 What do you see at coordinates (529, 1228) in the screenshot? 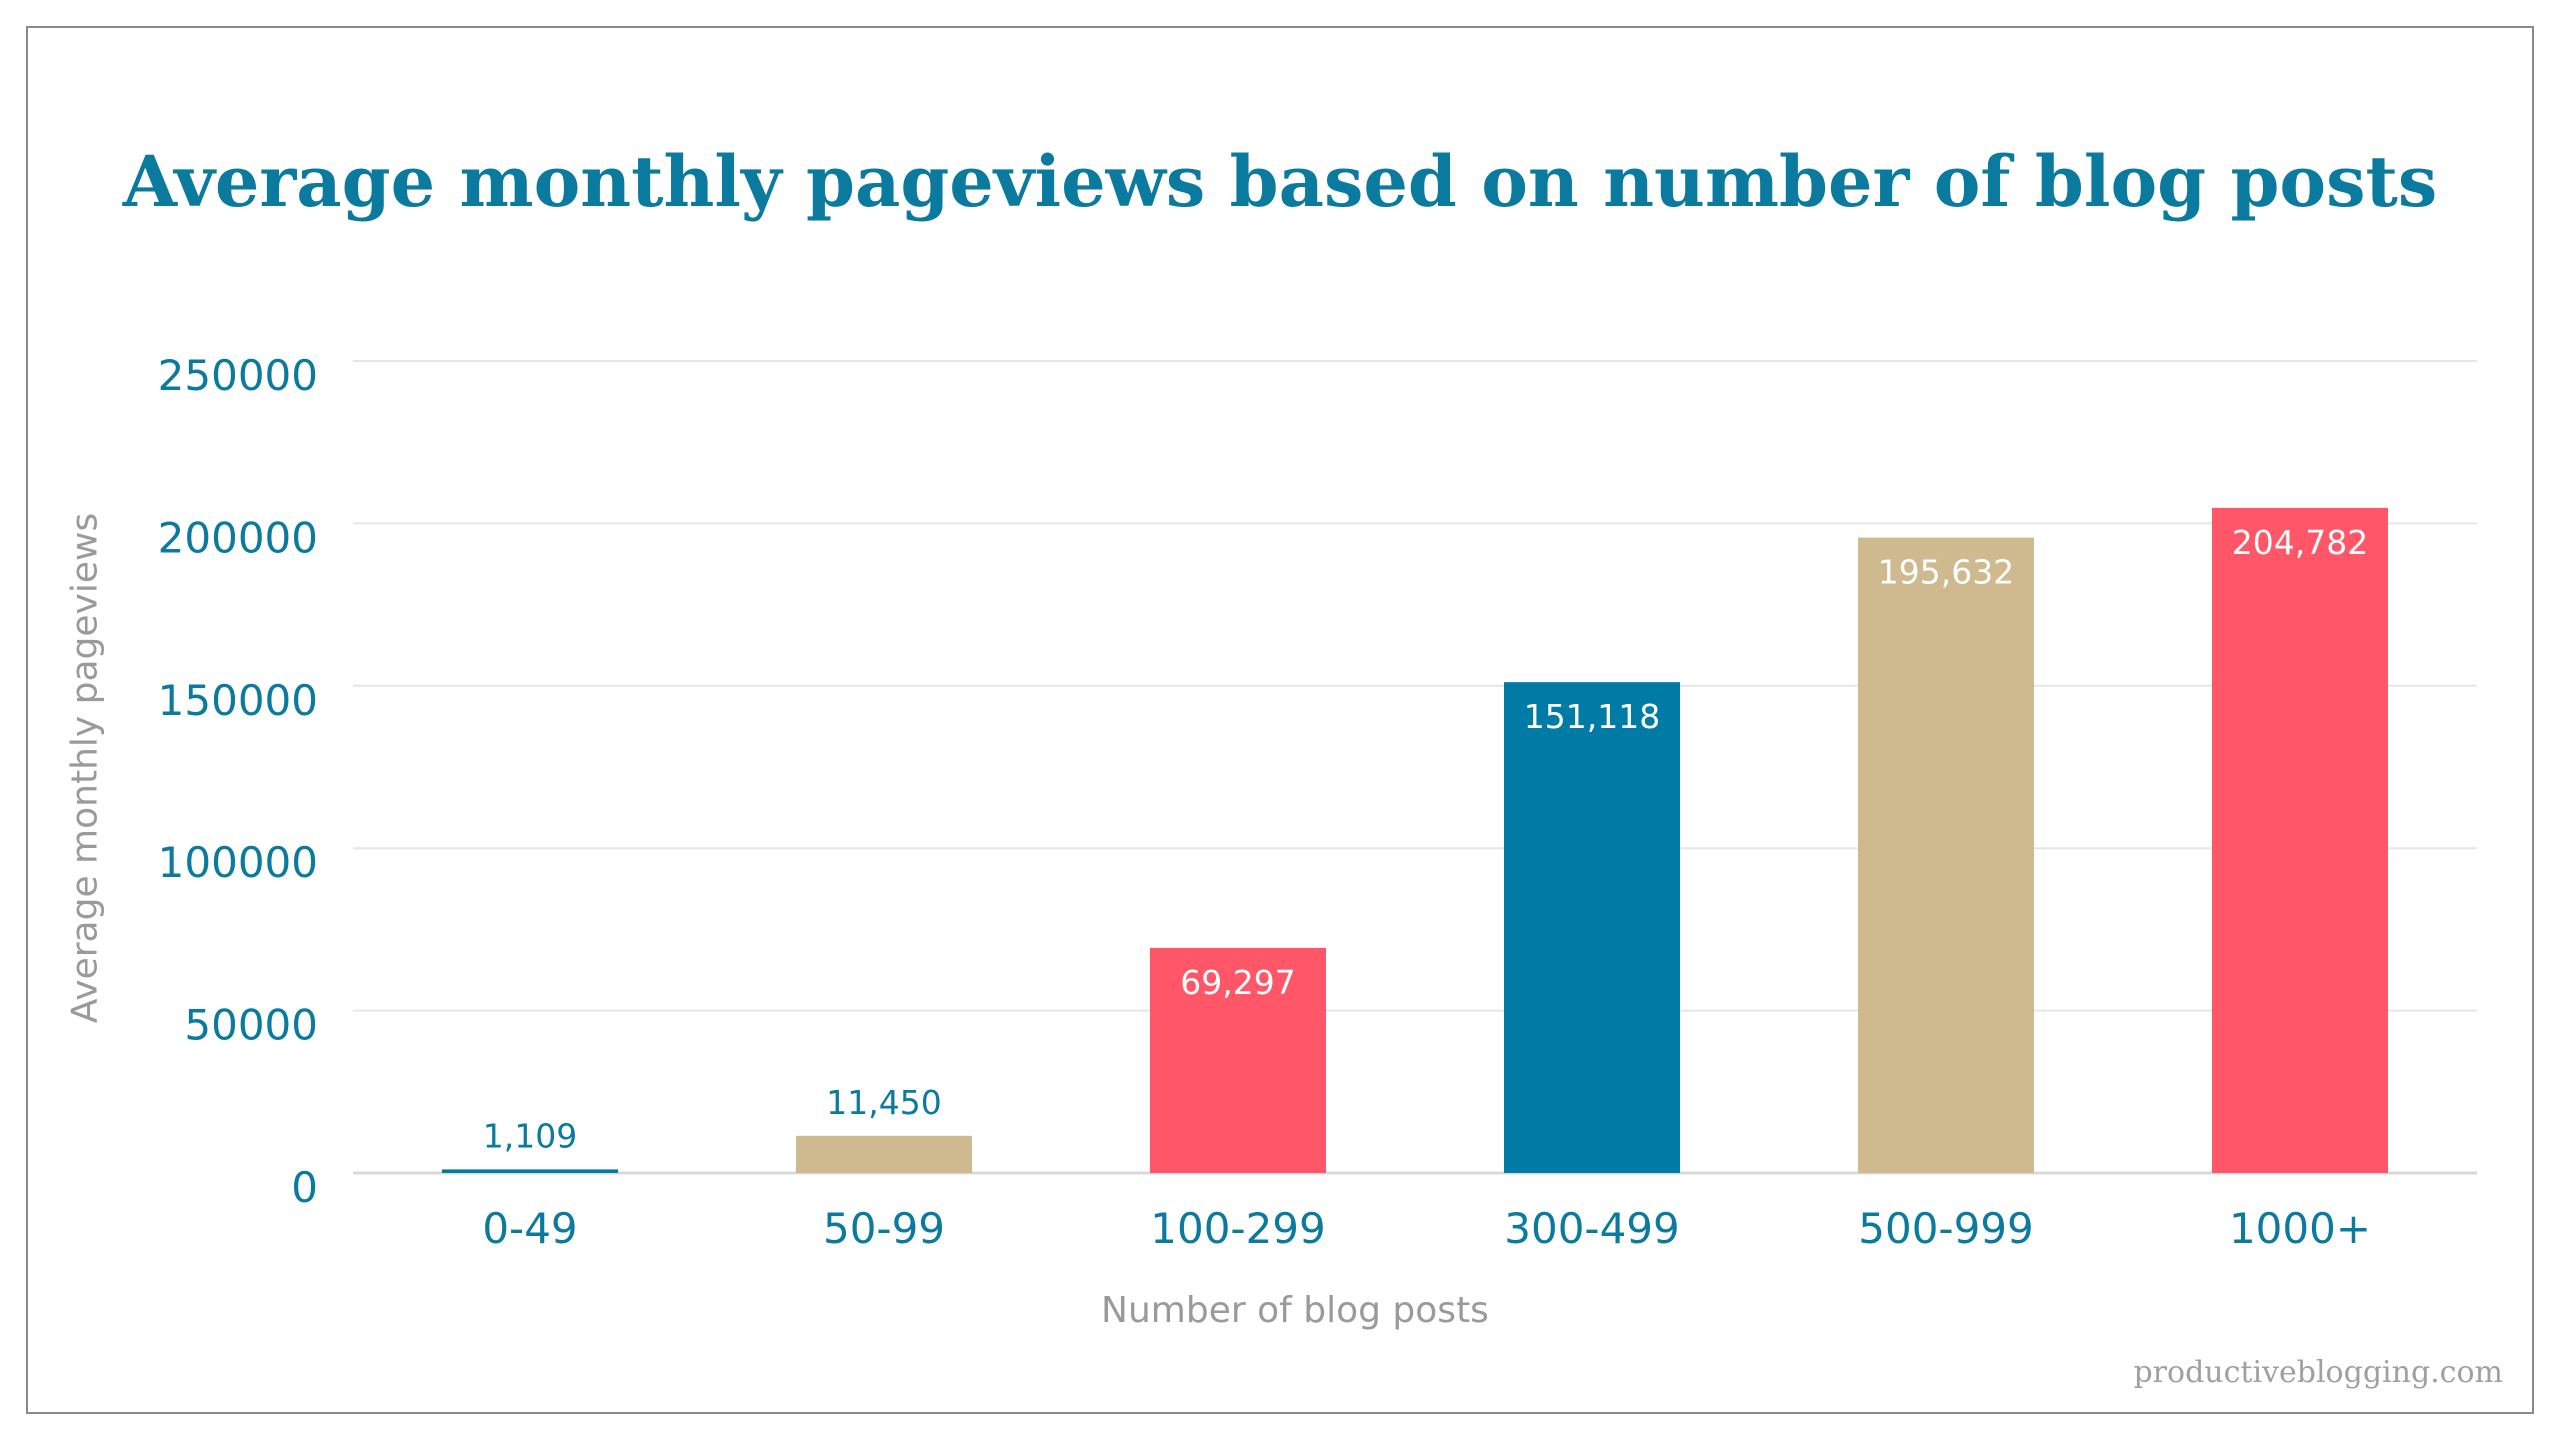
I see `x-tick-label: 0-49` at bounding box center [529, 1228].